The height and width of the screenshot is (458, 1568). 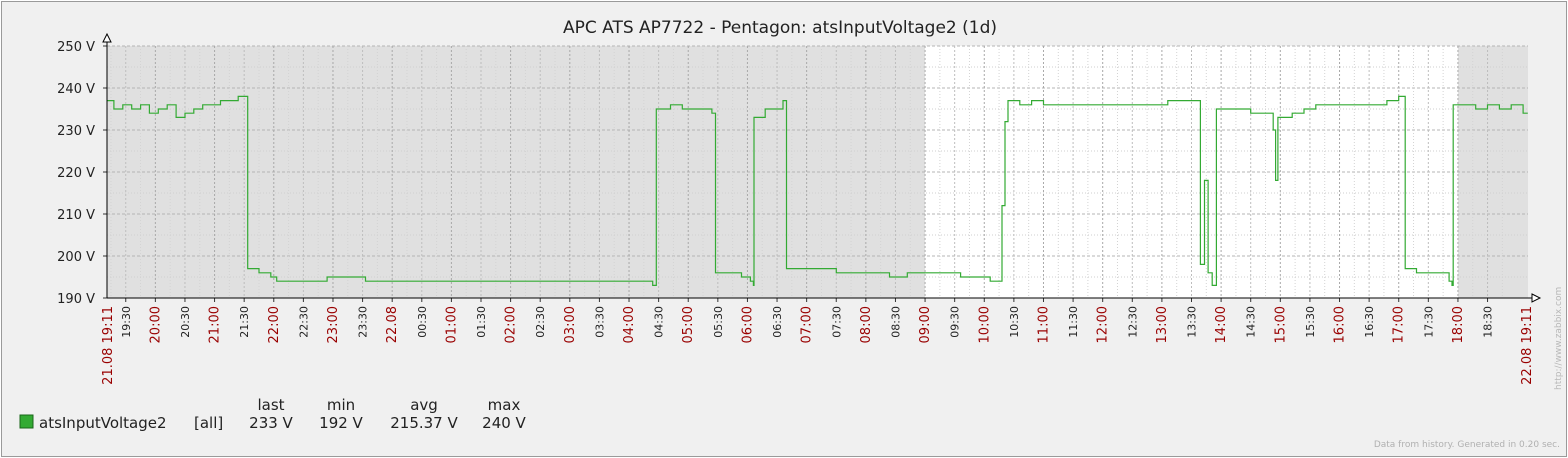 I want to click on x-tick-label-major: 11:00, so click(x=1043, y=324).